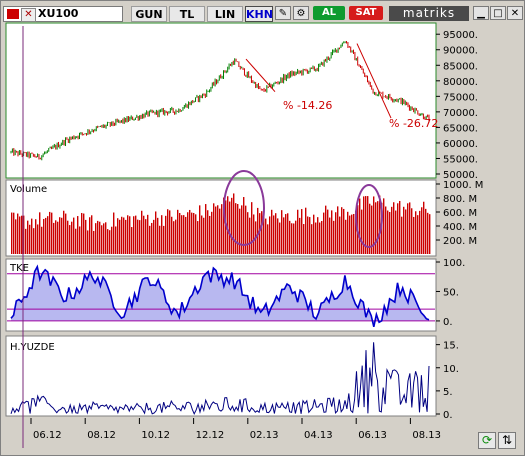 Image resolution: width=525 pixels, height=456 pixels. Describe the element at coordinates (264, 435) in the screenshot. I see `date-tick-label: 02.13` at that location.